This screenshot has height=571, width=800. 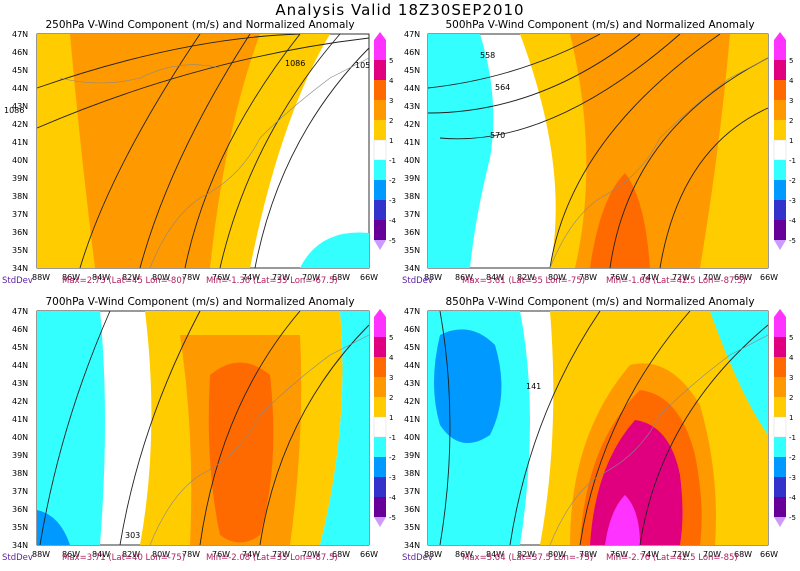 What do you see at coordinates (650, 277) in the screenshot?
I see `svg-text: 74W` at bounding box center [650, 277].